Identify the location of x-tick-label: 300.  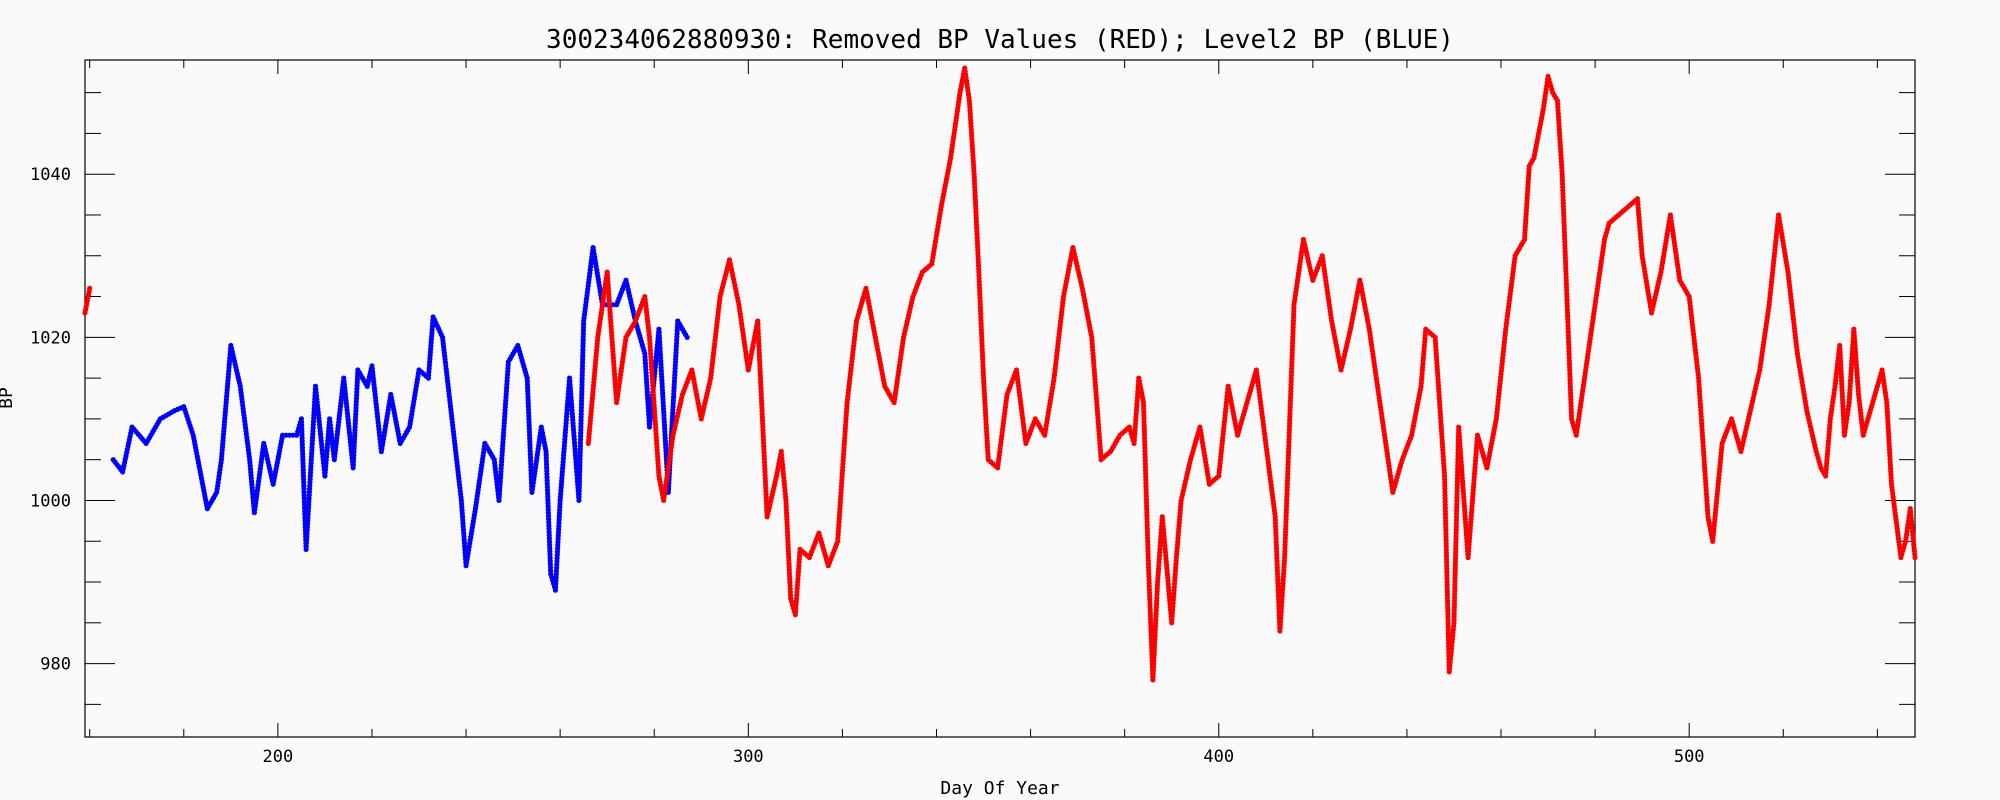
(748, 757).